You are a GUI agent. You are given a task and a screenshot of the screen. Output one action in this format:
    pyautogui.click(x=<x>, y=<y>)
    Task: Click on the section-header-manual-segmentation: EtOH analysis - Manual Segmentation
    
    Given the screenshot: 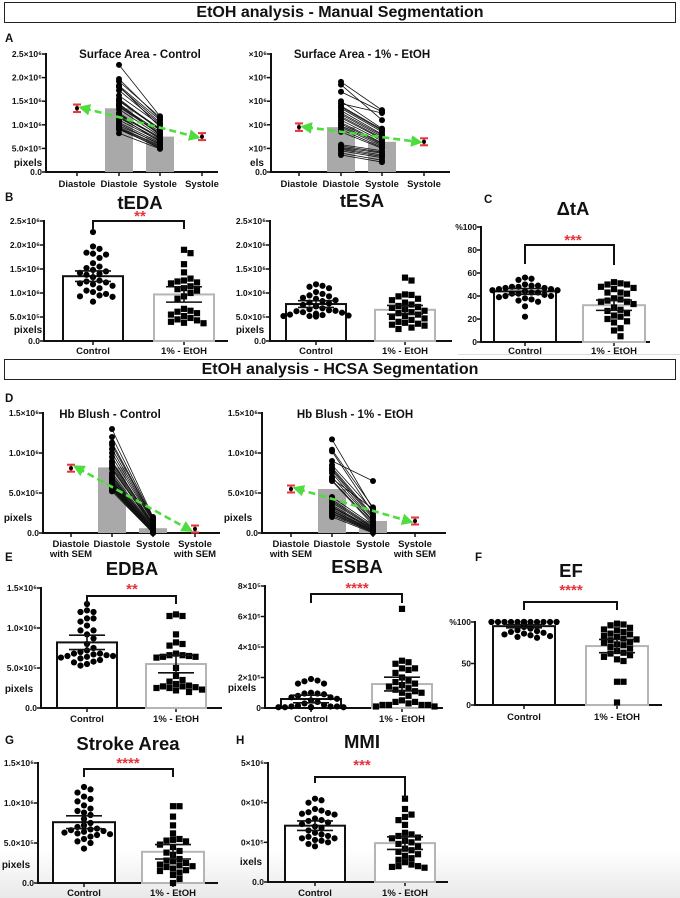 What is the action you would take?
    pyautogui.click(x=340, y=12)
    